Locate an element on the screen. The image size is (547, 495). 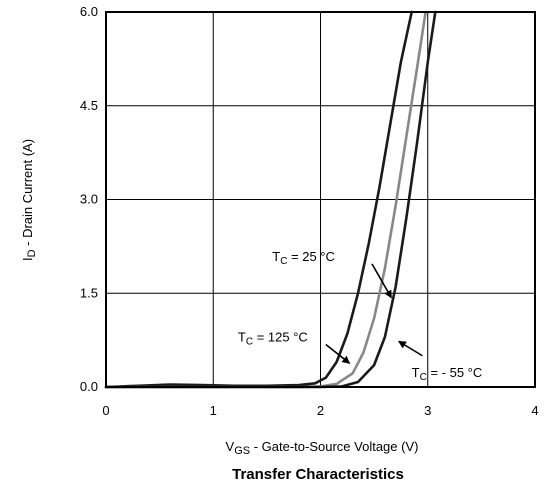
x-axis-label: VGS - Gate-to-Source Voltage (V) is located at coordinates (322, 448).